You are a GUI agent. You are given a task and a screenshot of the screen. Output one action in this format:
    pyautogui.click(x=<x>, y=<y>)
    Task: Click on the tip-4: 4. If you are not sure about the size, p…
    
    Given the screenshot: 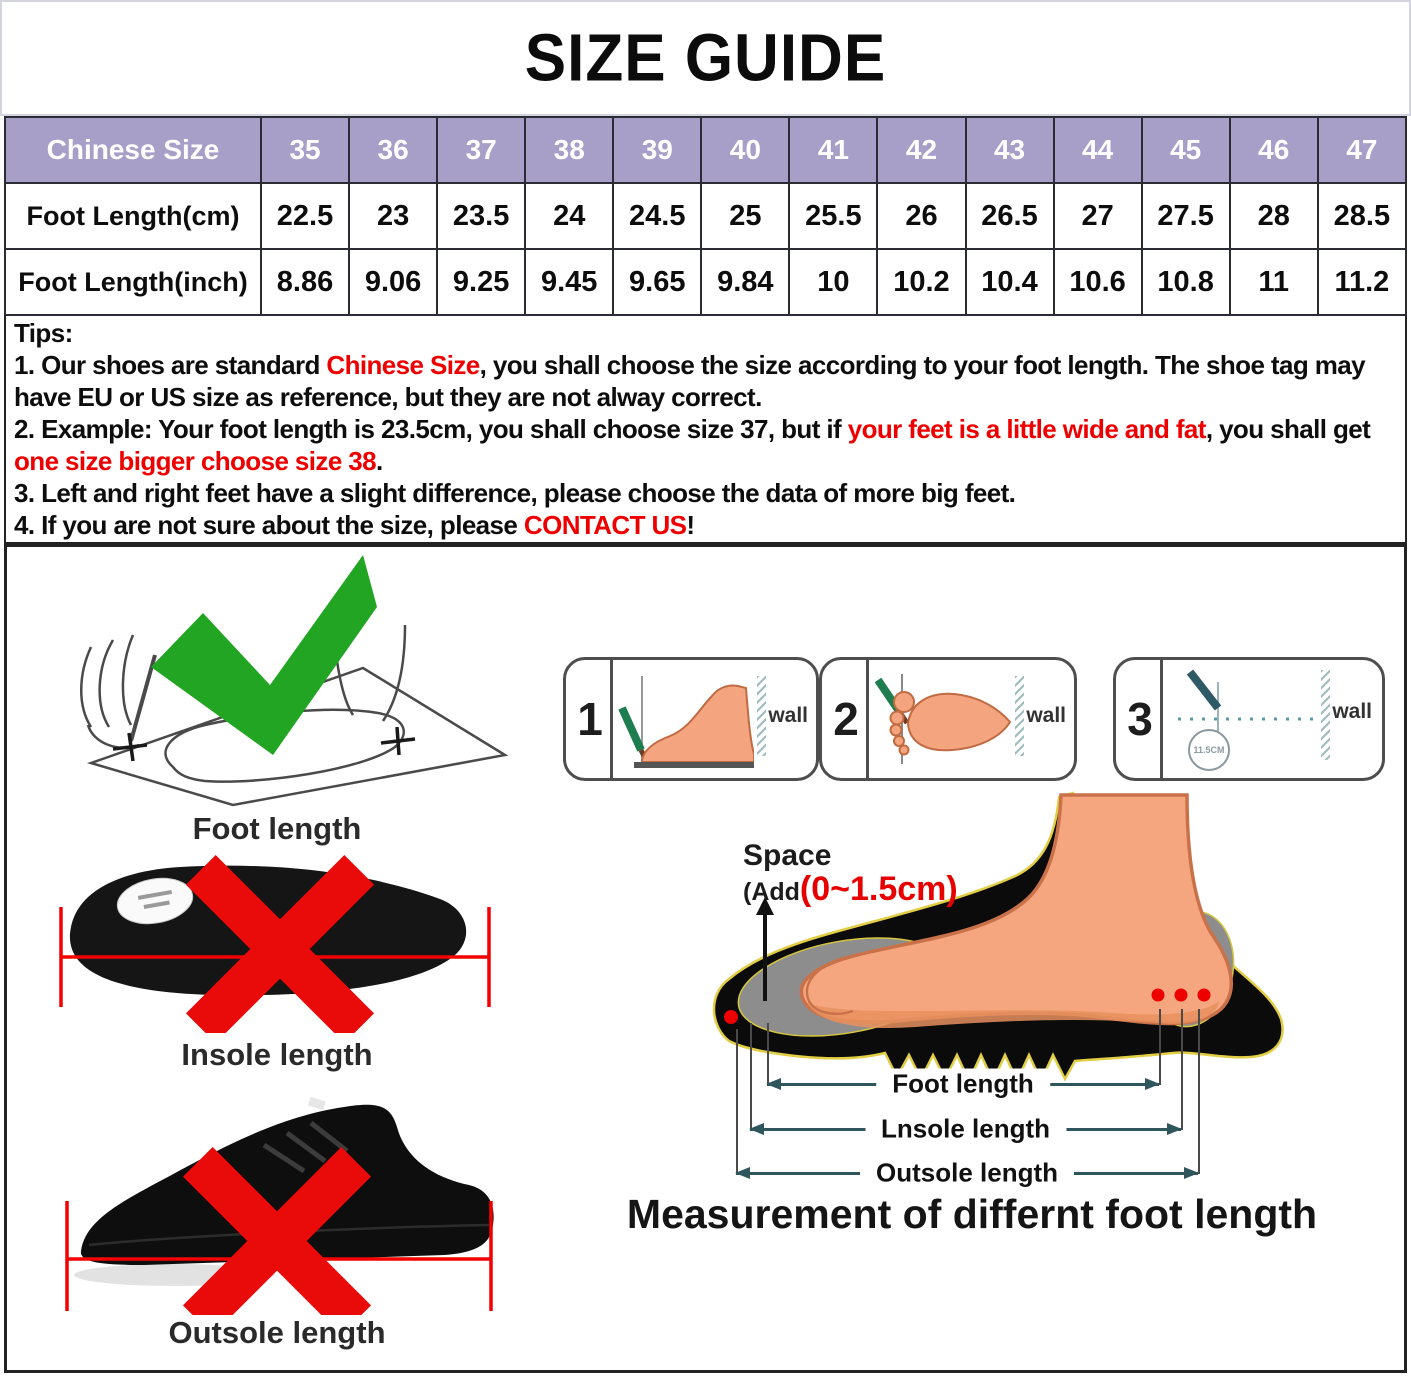 What is the action you would take?
    pyautogui.click(x=354, y=525)
    